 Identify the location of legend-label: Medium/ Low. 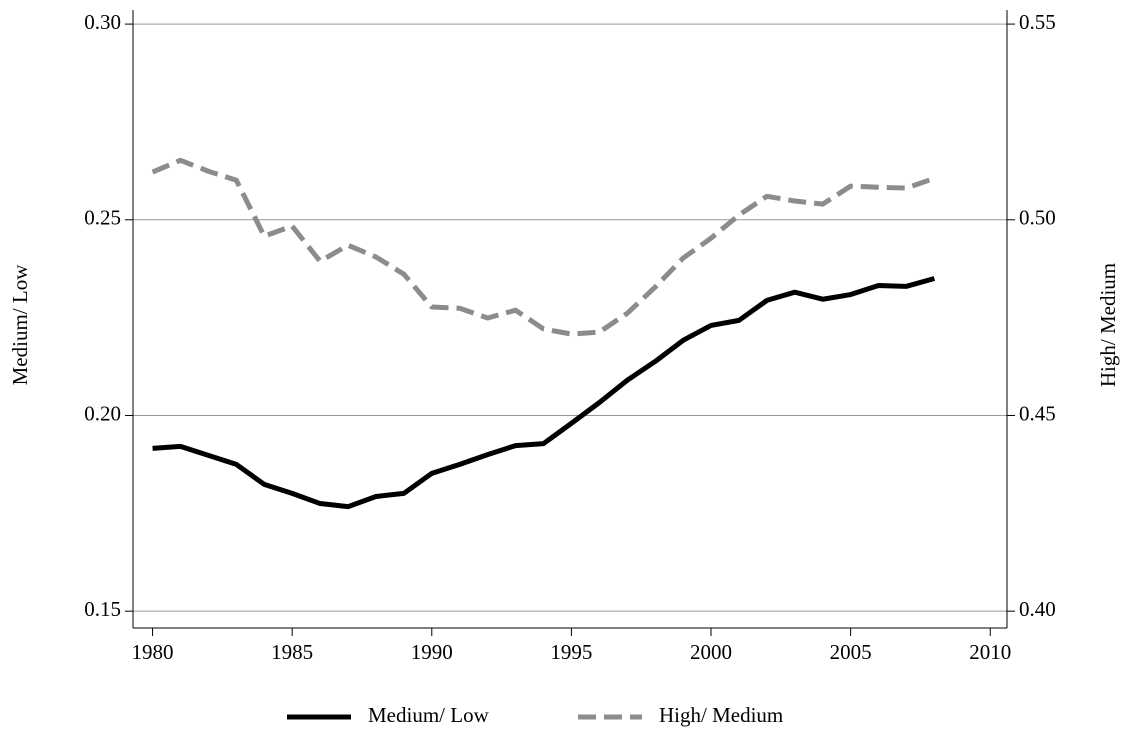
(429, 715).